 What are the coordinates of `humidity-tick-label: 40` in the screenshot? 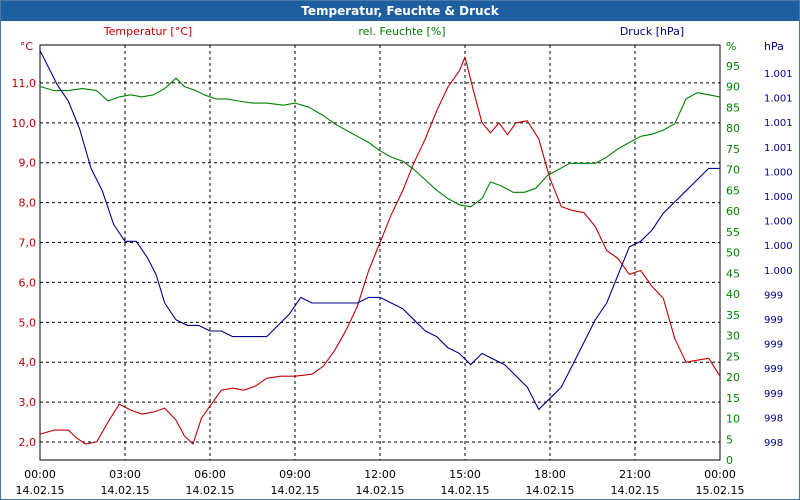 It's located at (733, 294).